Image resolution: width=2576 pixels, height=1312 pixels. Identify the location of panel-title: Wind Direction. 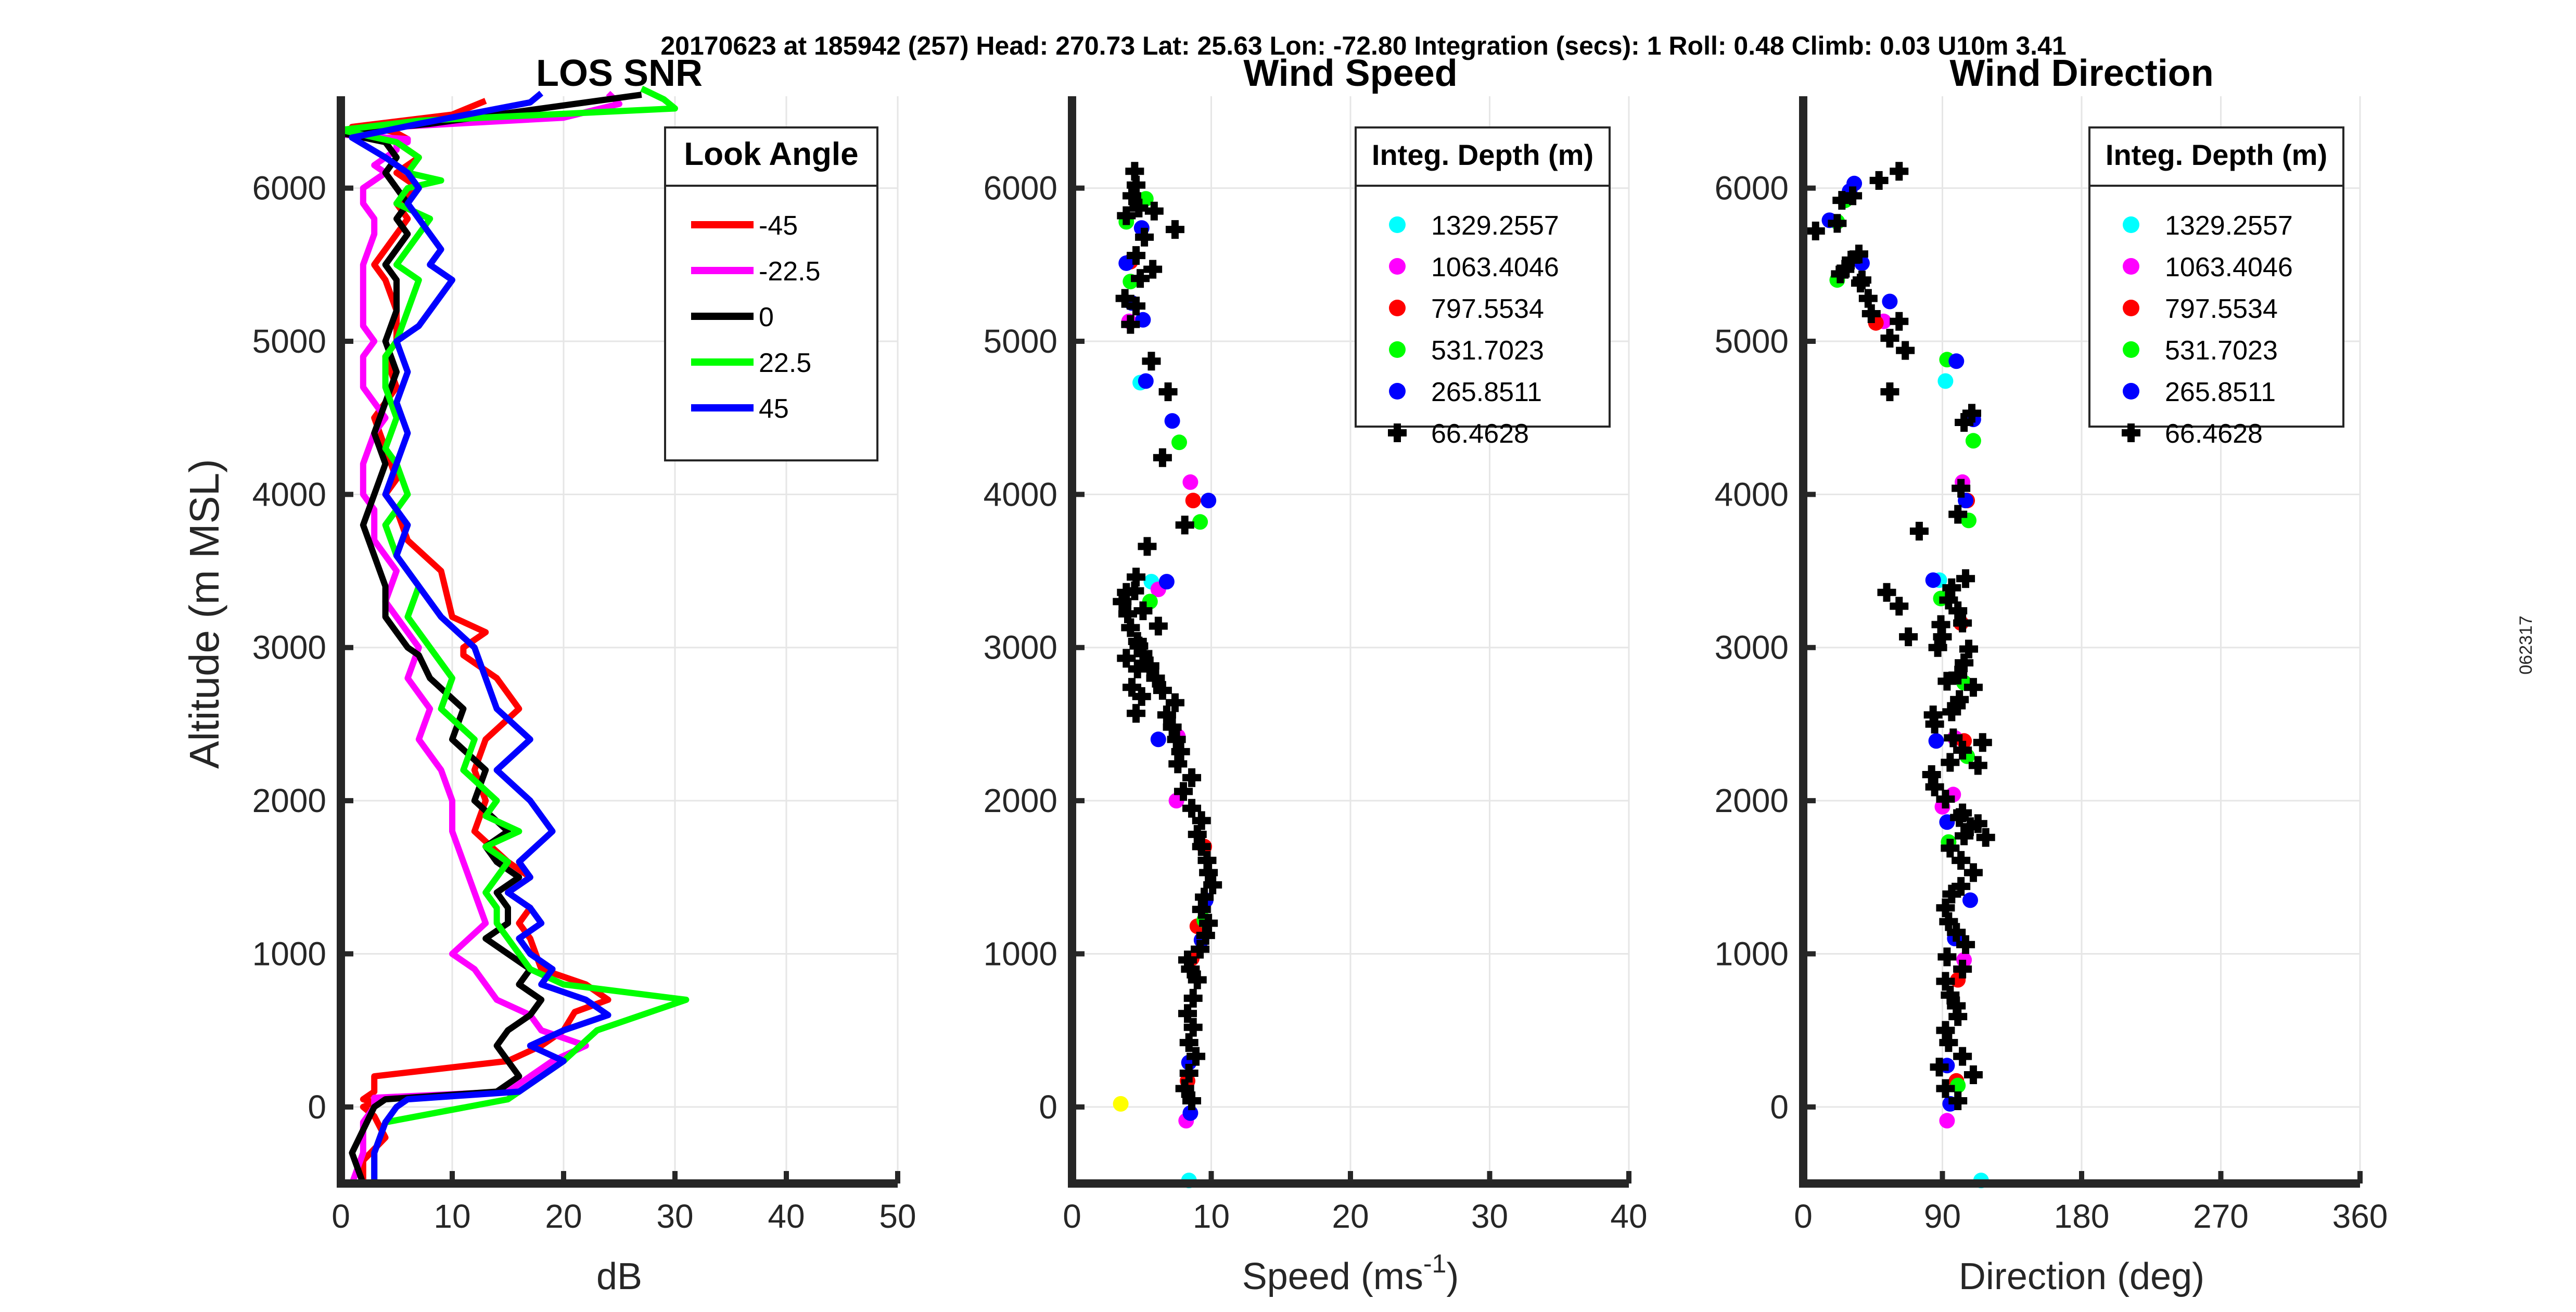
(2081, 73).